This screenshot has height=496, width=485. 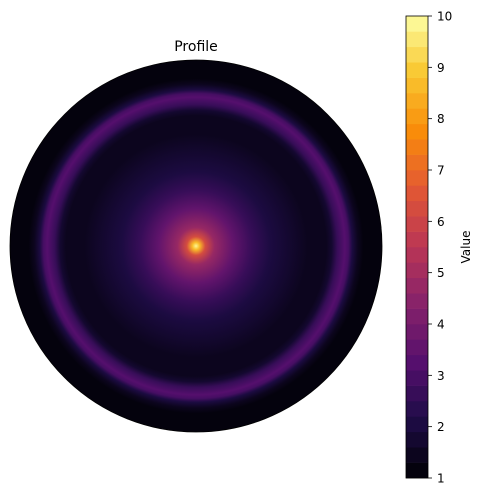 What do you see at coordinates (441, 376) in the screenshot?
I see `colorbar-tick-label: 3` at bounding box center [441, 376].